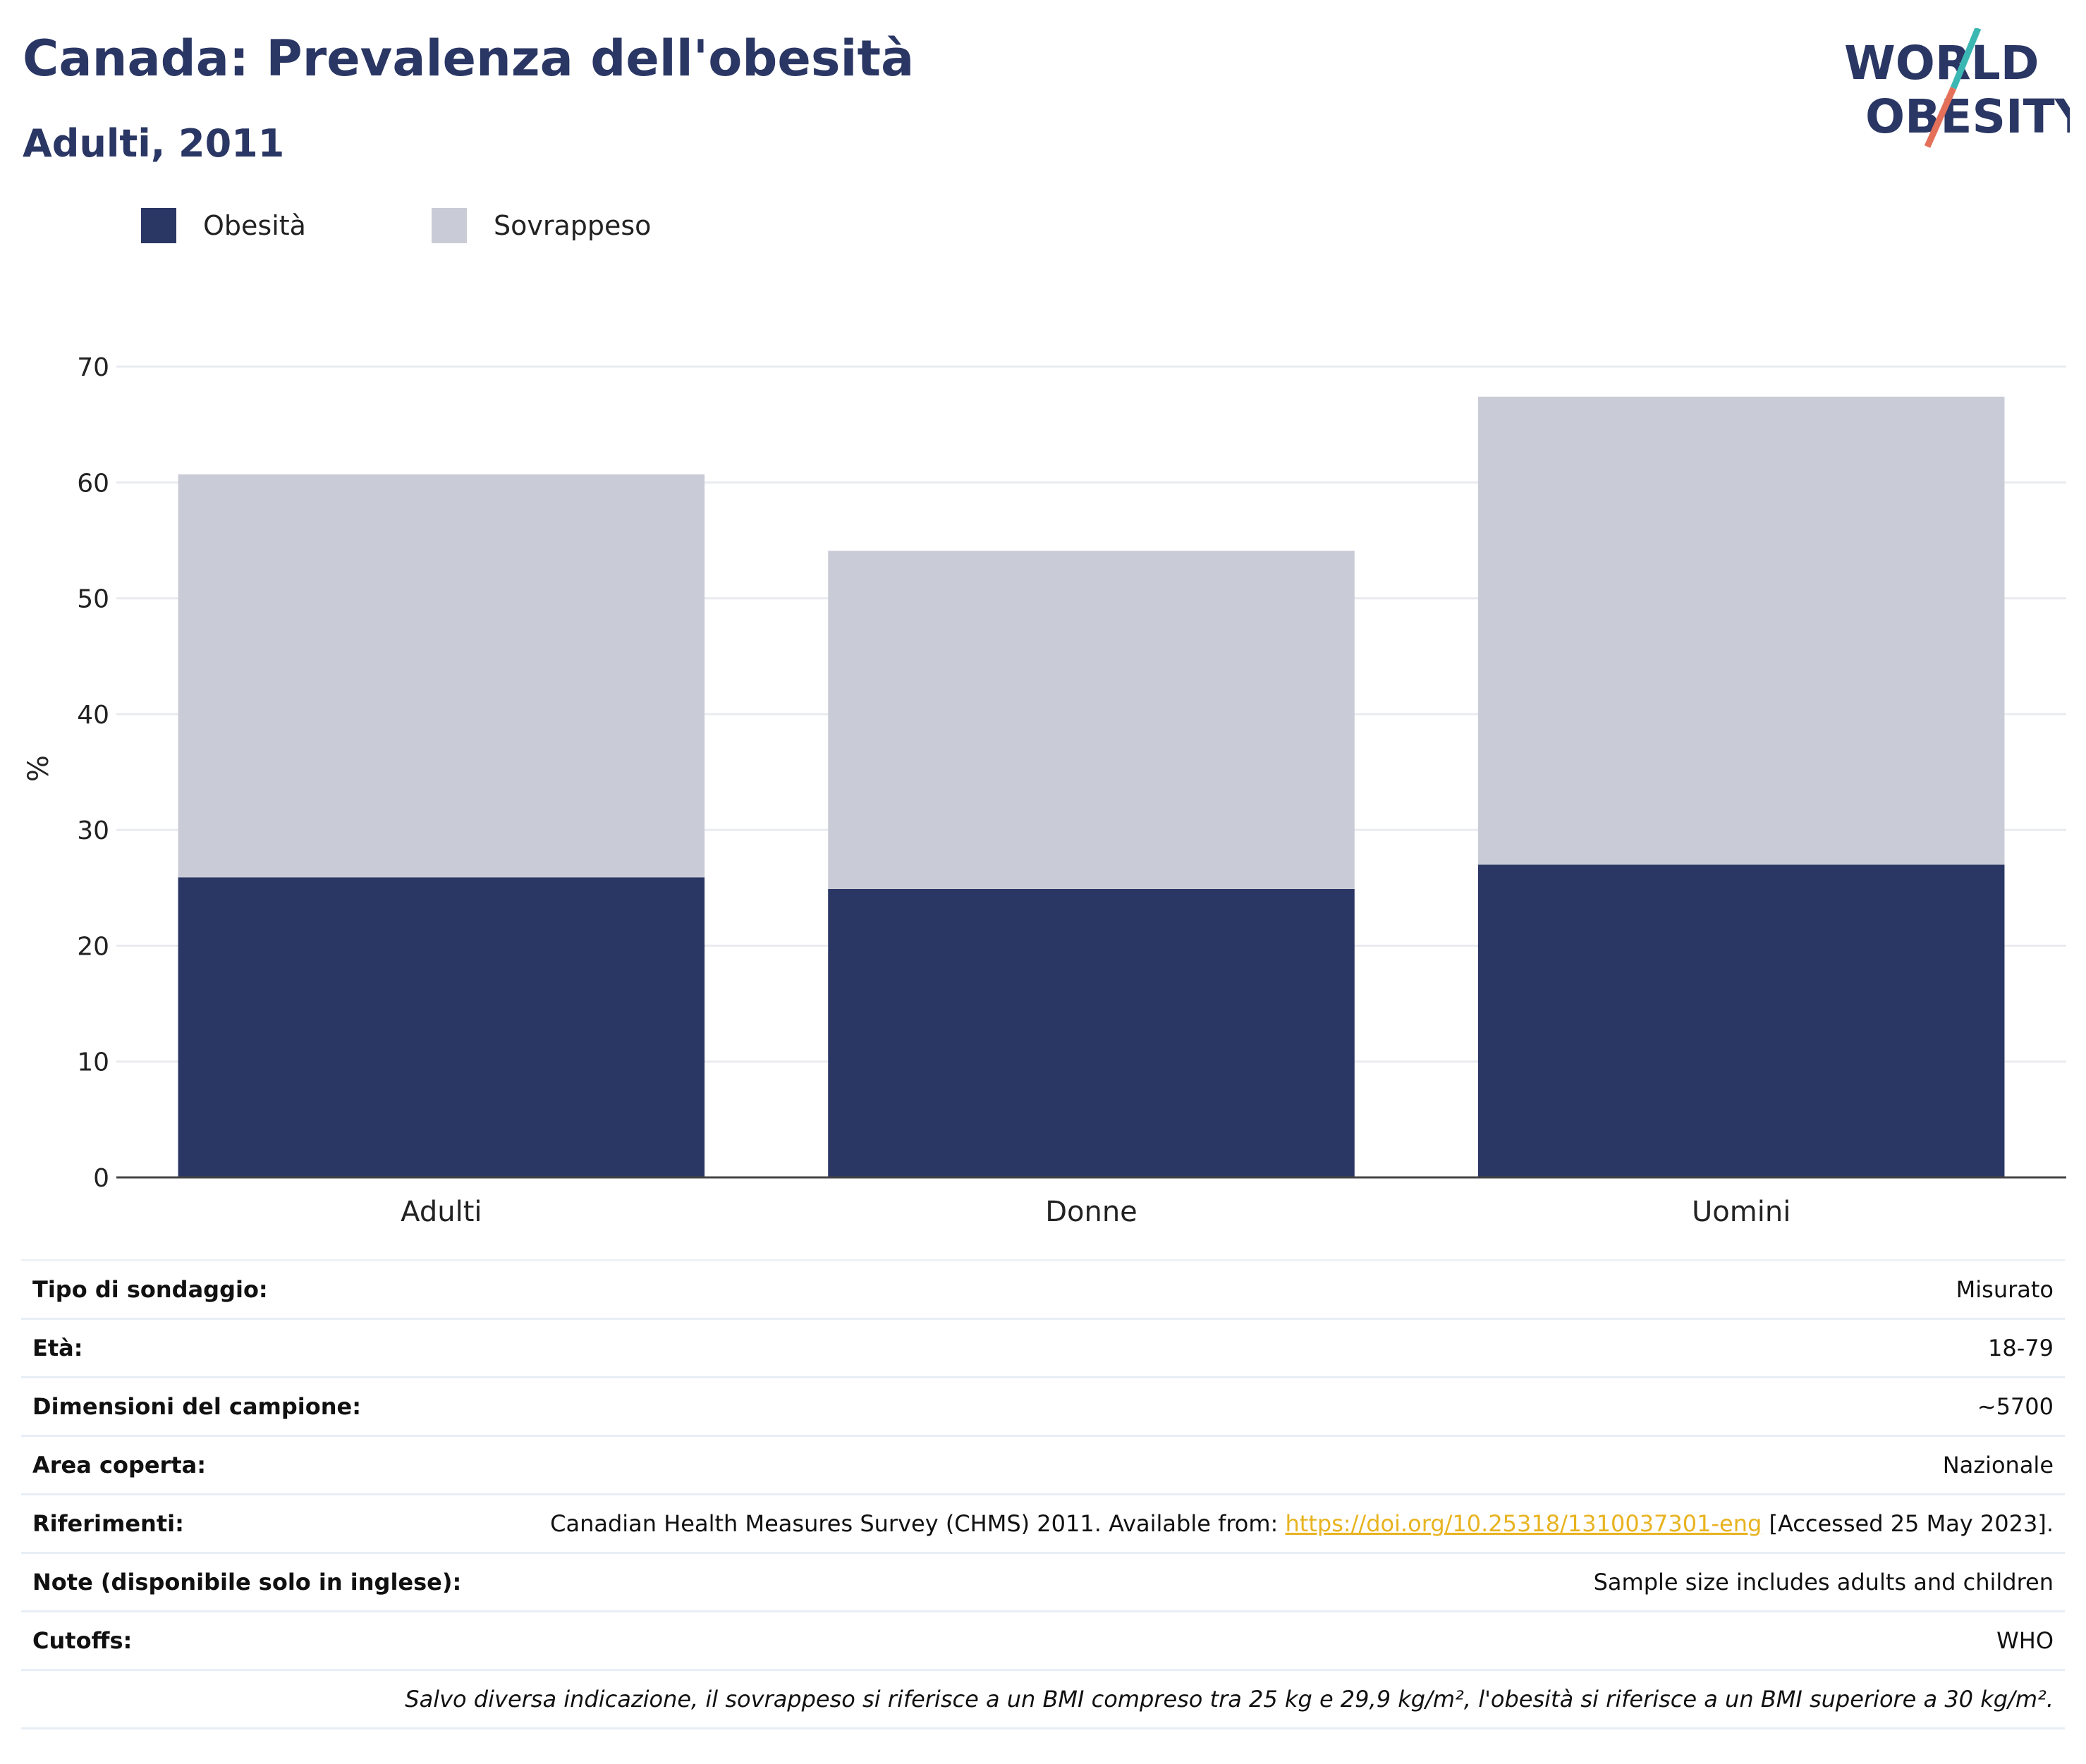 Image resolution: width=2086 pixels, height=1764 pixels. What do you see at coordinates (441, 676) in the screenshot?
I see `bar-sovrappeso-adulti` at bounding box center [441, 676].